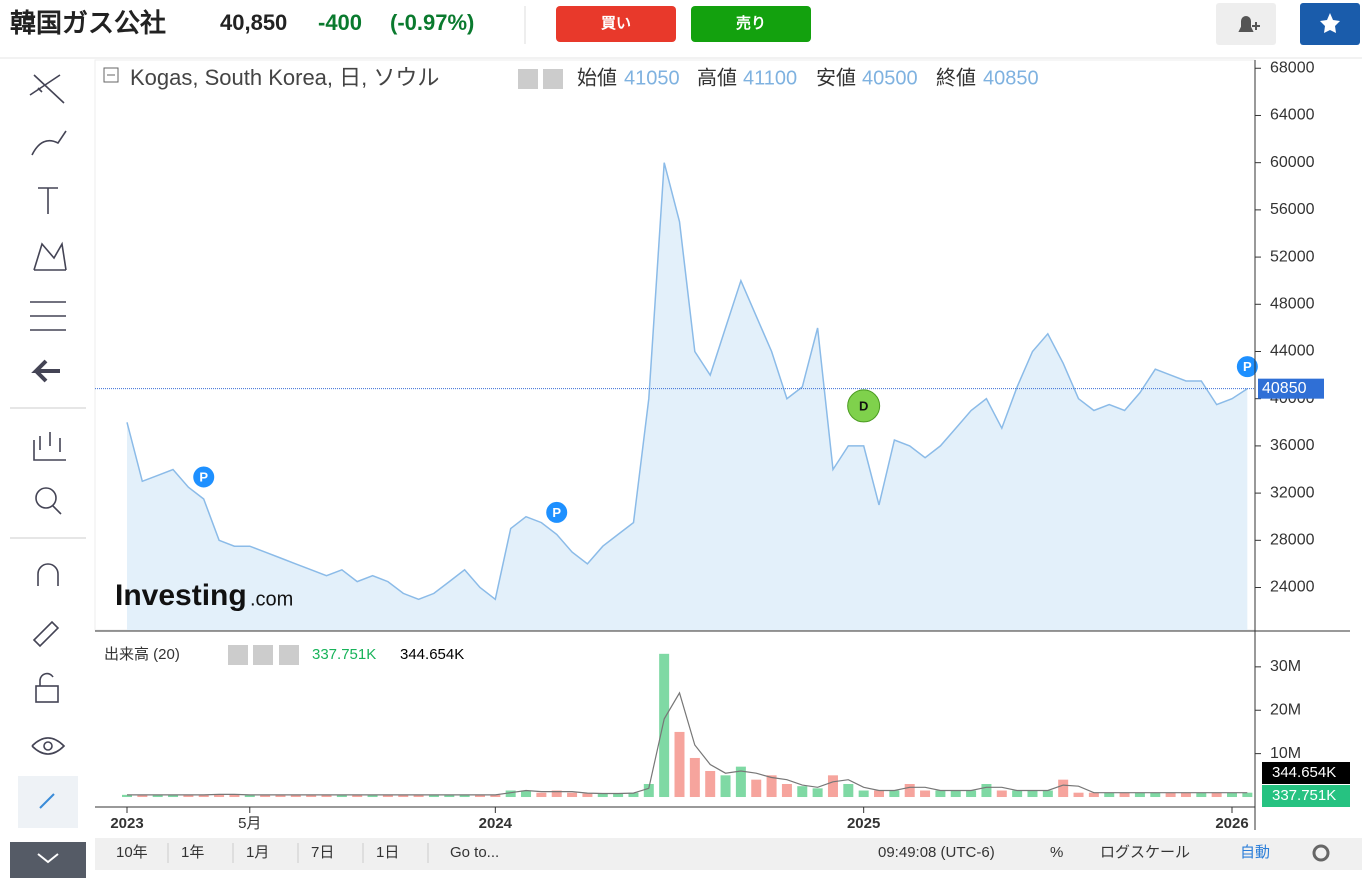  I want to click on side-toolbar, so click(44, 469).